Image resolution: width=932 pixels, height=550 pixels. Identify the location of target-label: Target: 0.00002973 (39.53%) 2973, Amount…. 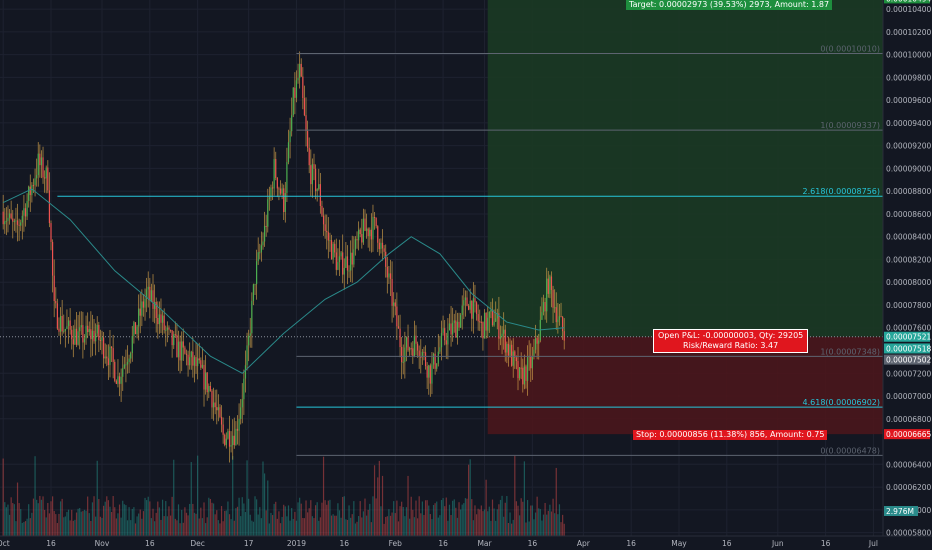
(729, 5).